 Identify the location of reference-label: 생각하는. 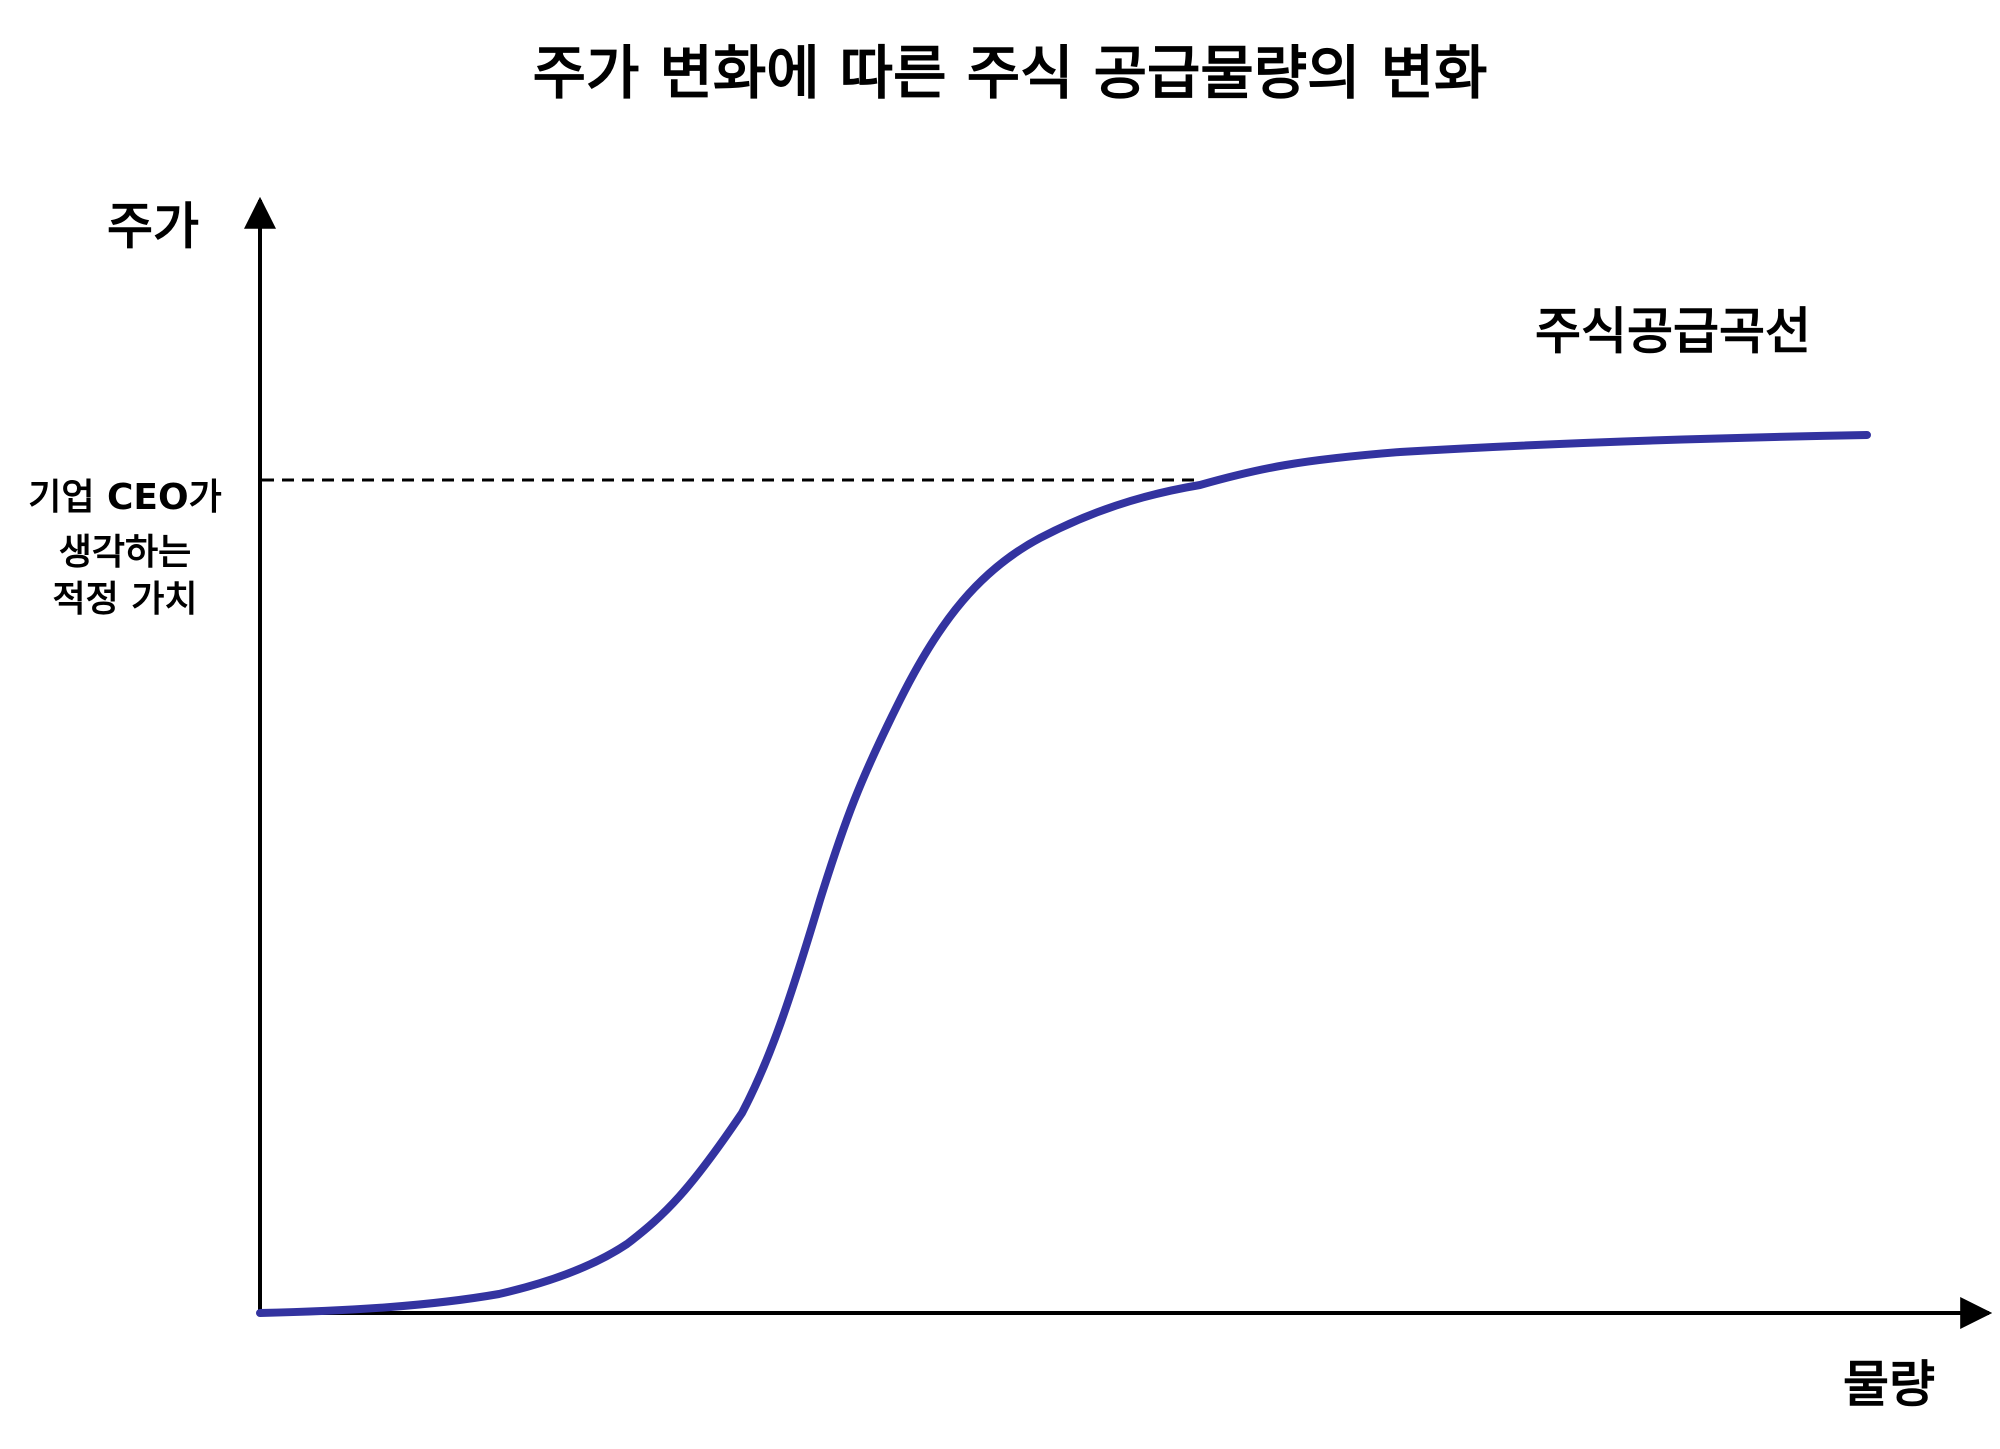
(125, 552).